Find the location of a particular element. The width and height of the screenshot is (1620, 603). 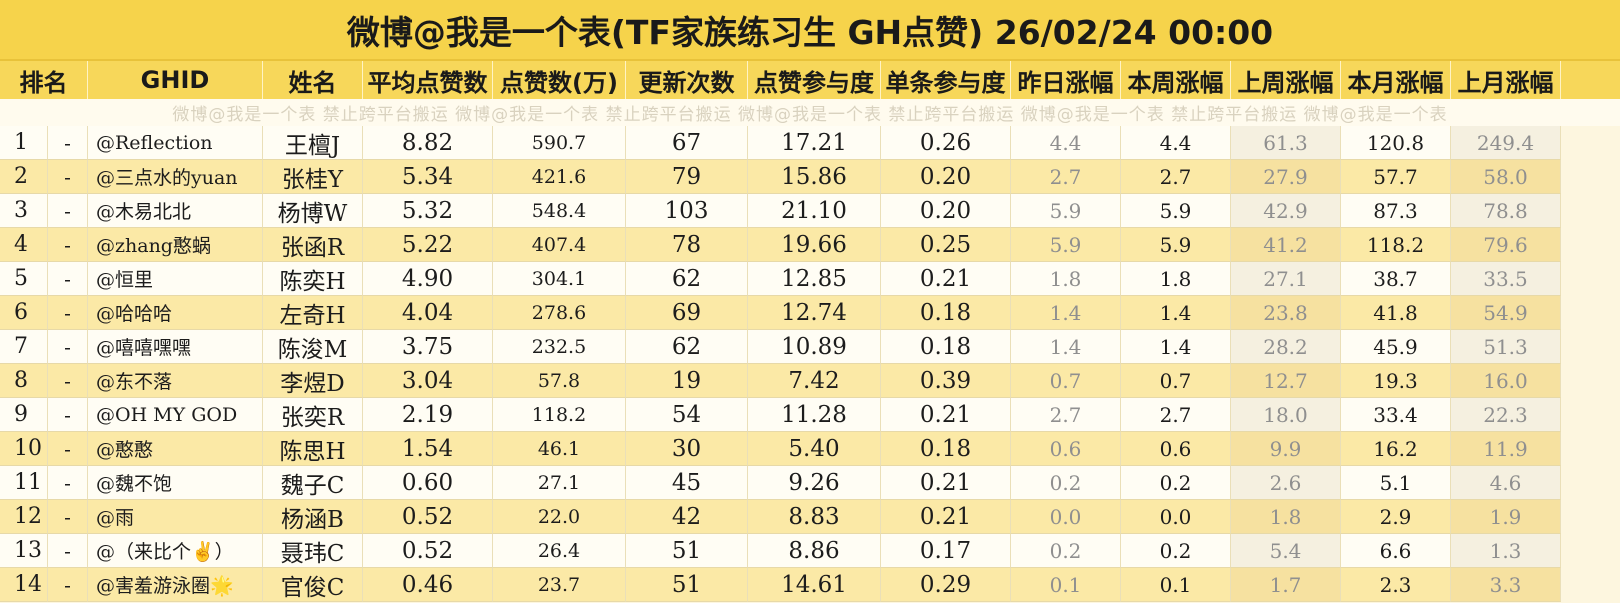

cell-name: 李煜D is located at coordinates (313, 381).